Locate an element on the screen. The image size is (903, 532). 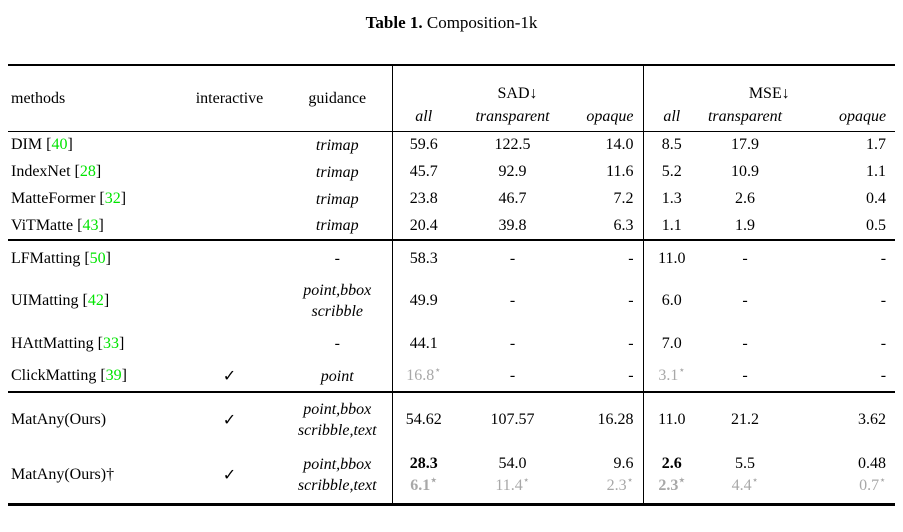
value-line: 11.4⋆ is located at coordinates (512, 486).